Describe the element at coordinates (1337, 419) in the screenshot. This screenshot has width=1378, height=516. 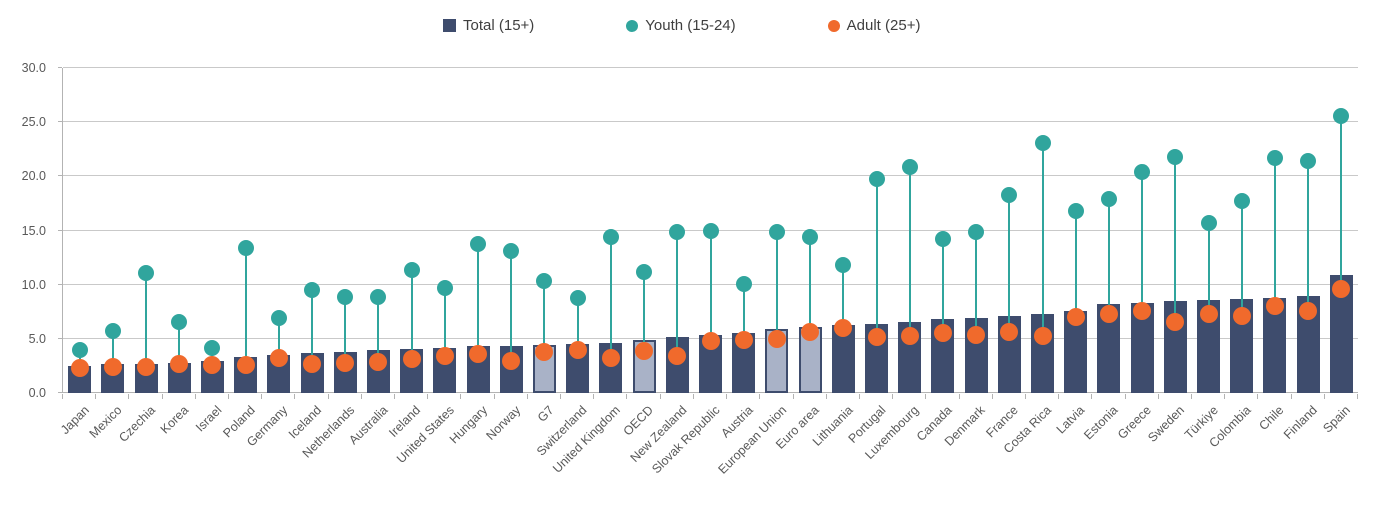
I see `x-axis-label: Spain` at that location.